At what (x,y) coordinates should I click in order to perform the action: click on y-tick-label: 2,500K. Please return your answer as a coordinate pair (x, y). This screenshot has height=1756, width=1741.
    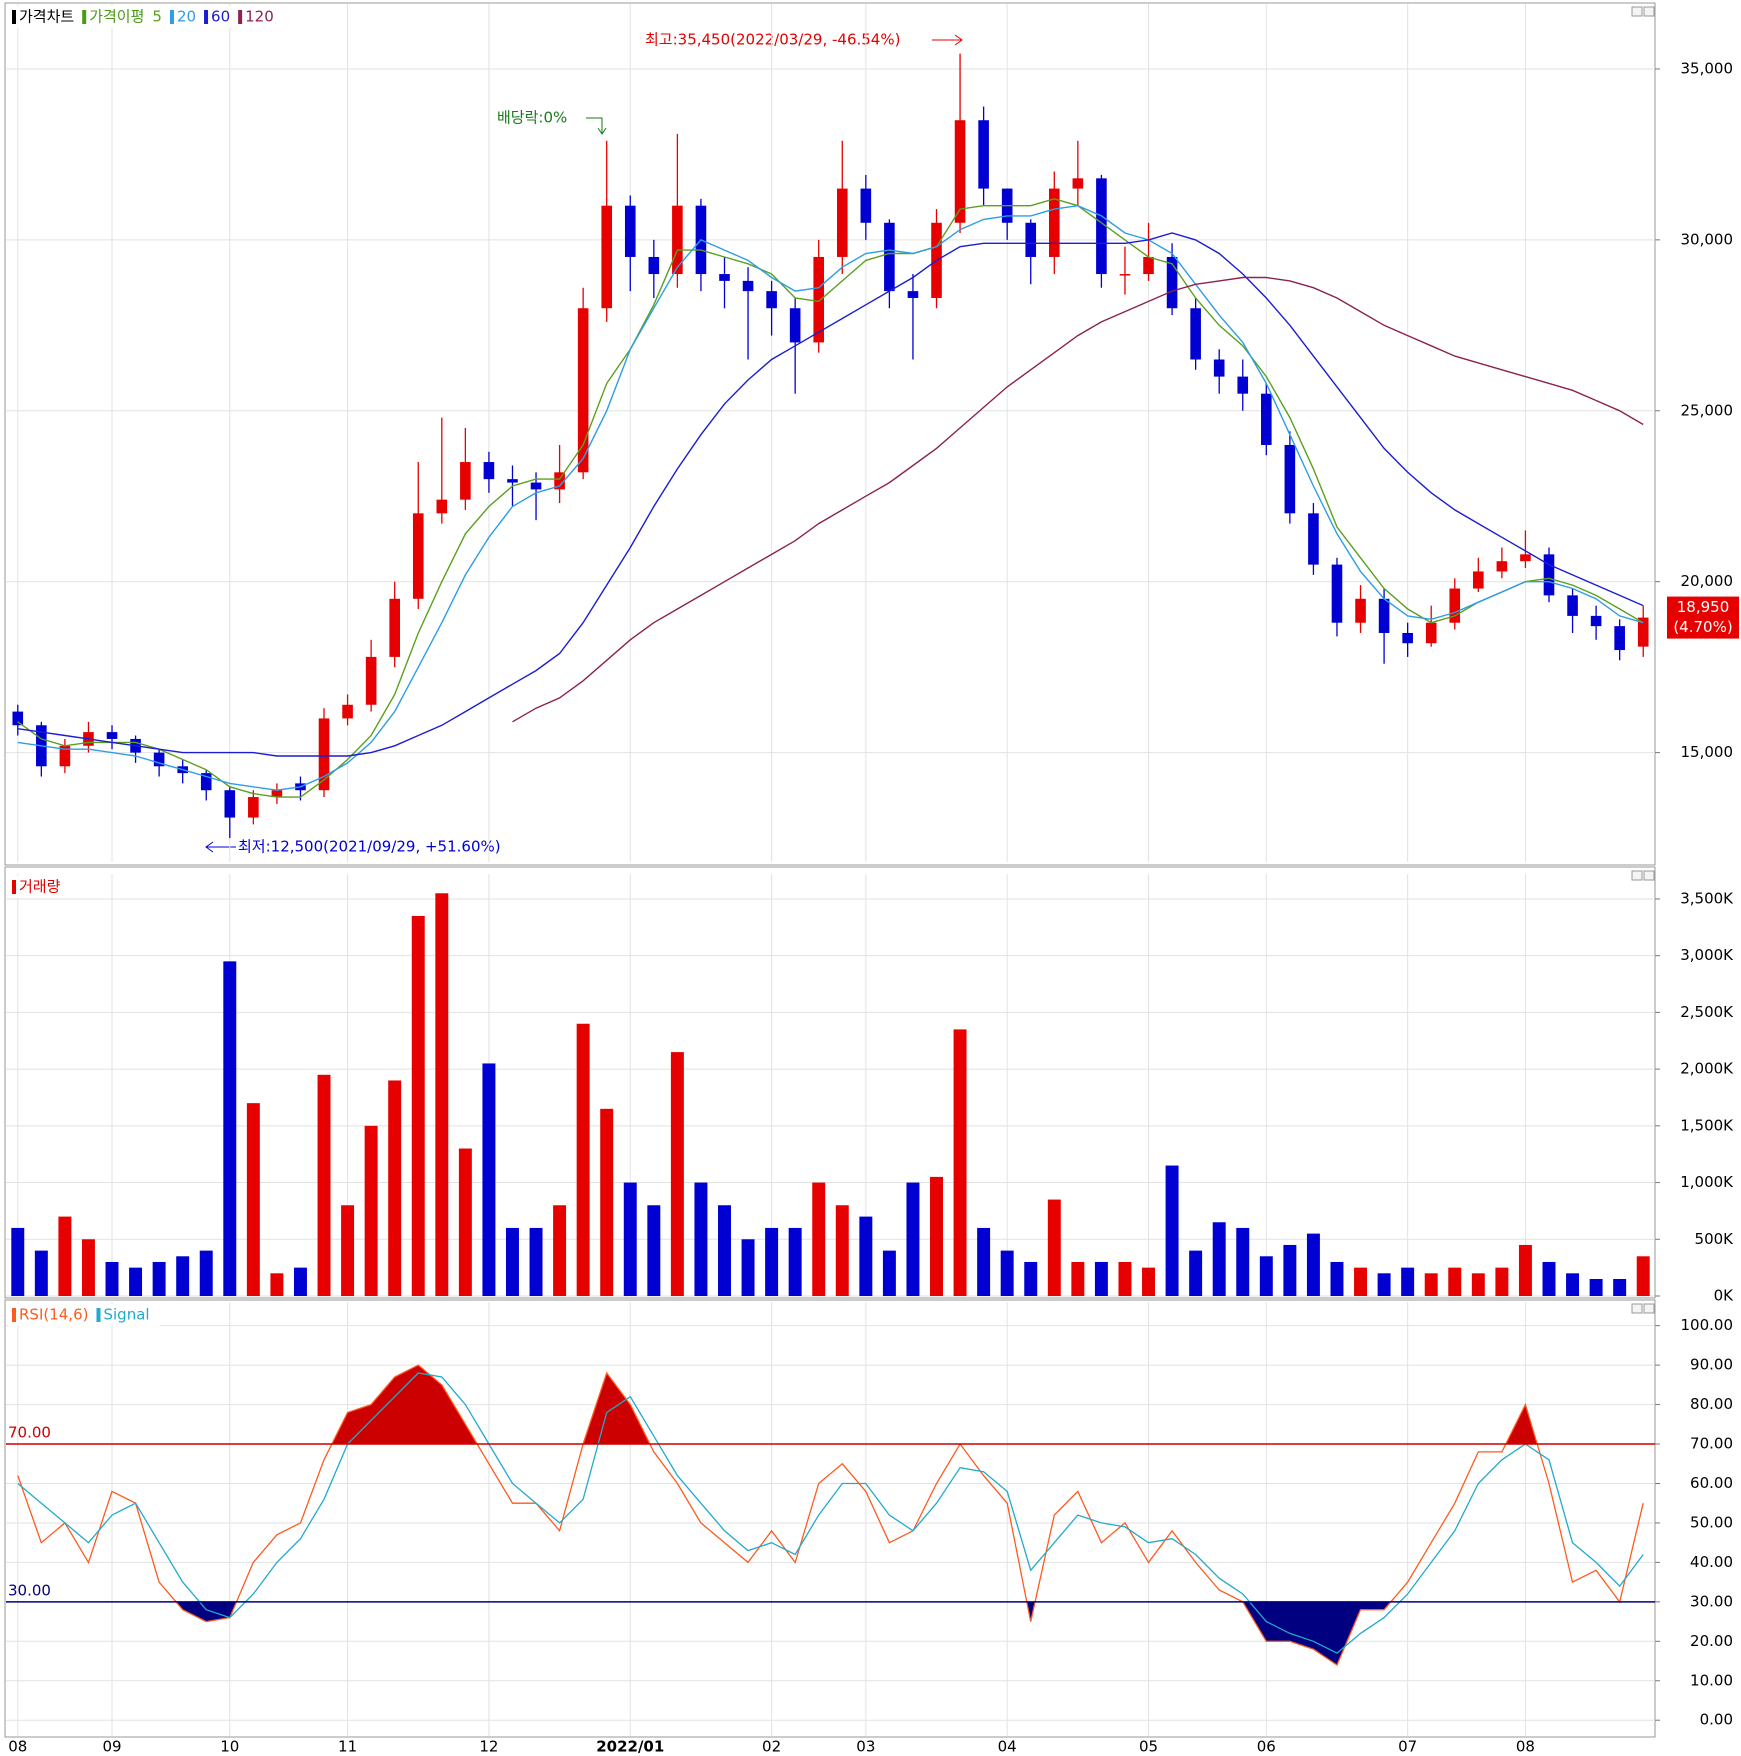
    Looking at the image, I should click on (1707, 1012).